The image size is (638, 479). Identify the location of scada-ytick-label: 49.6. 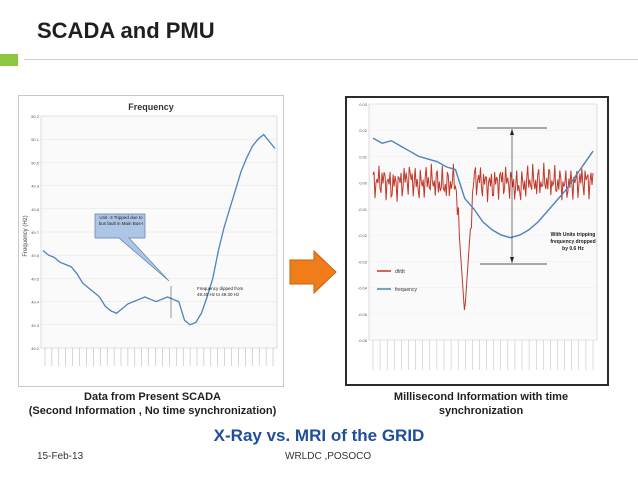
(35, 255).